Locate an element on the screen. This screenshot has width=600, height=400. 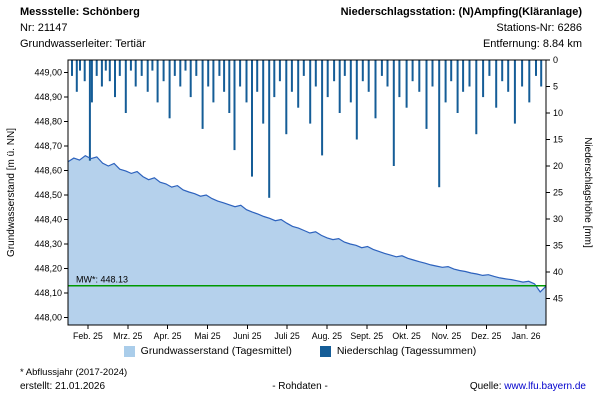
svg-text: 25 is located at coordinates (558, 193).